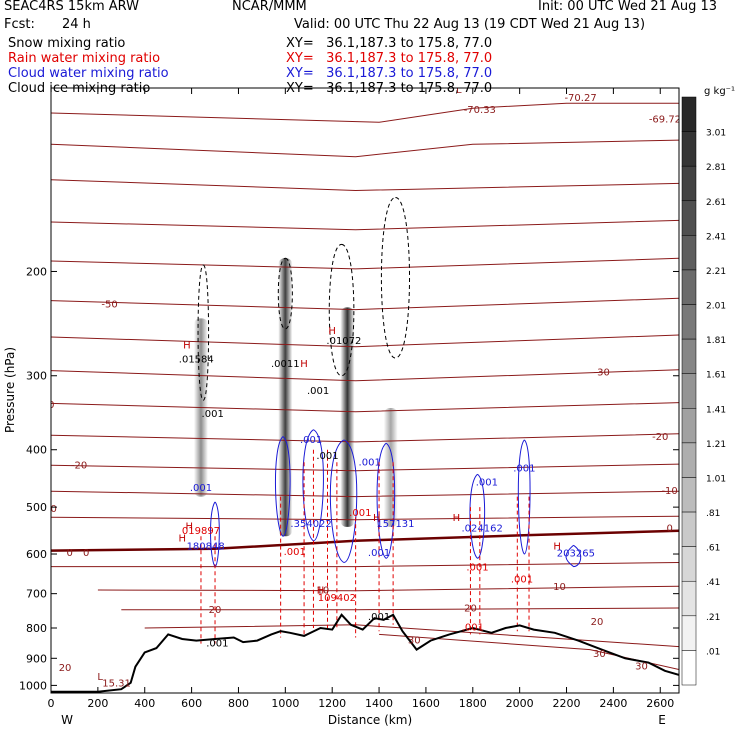 The width and height of the screenshot is (740, 740). I want to click on colorbar-level-6: 1.81, so click(716, 341).